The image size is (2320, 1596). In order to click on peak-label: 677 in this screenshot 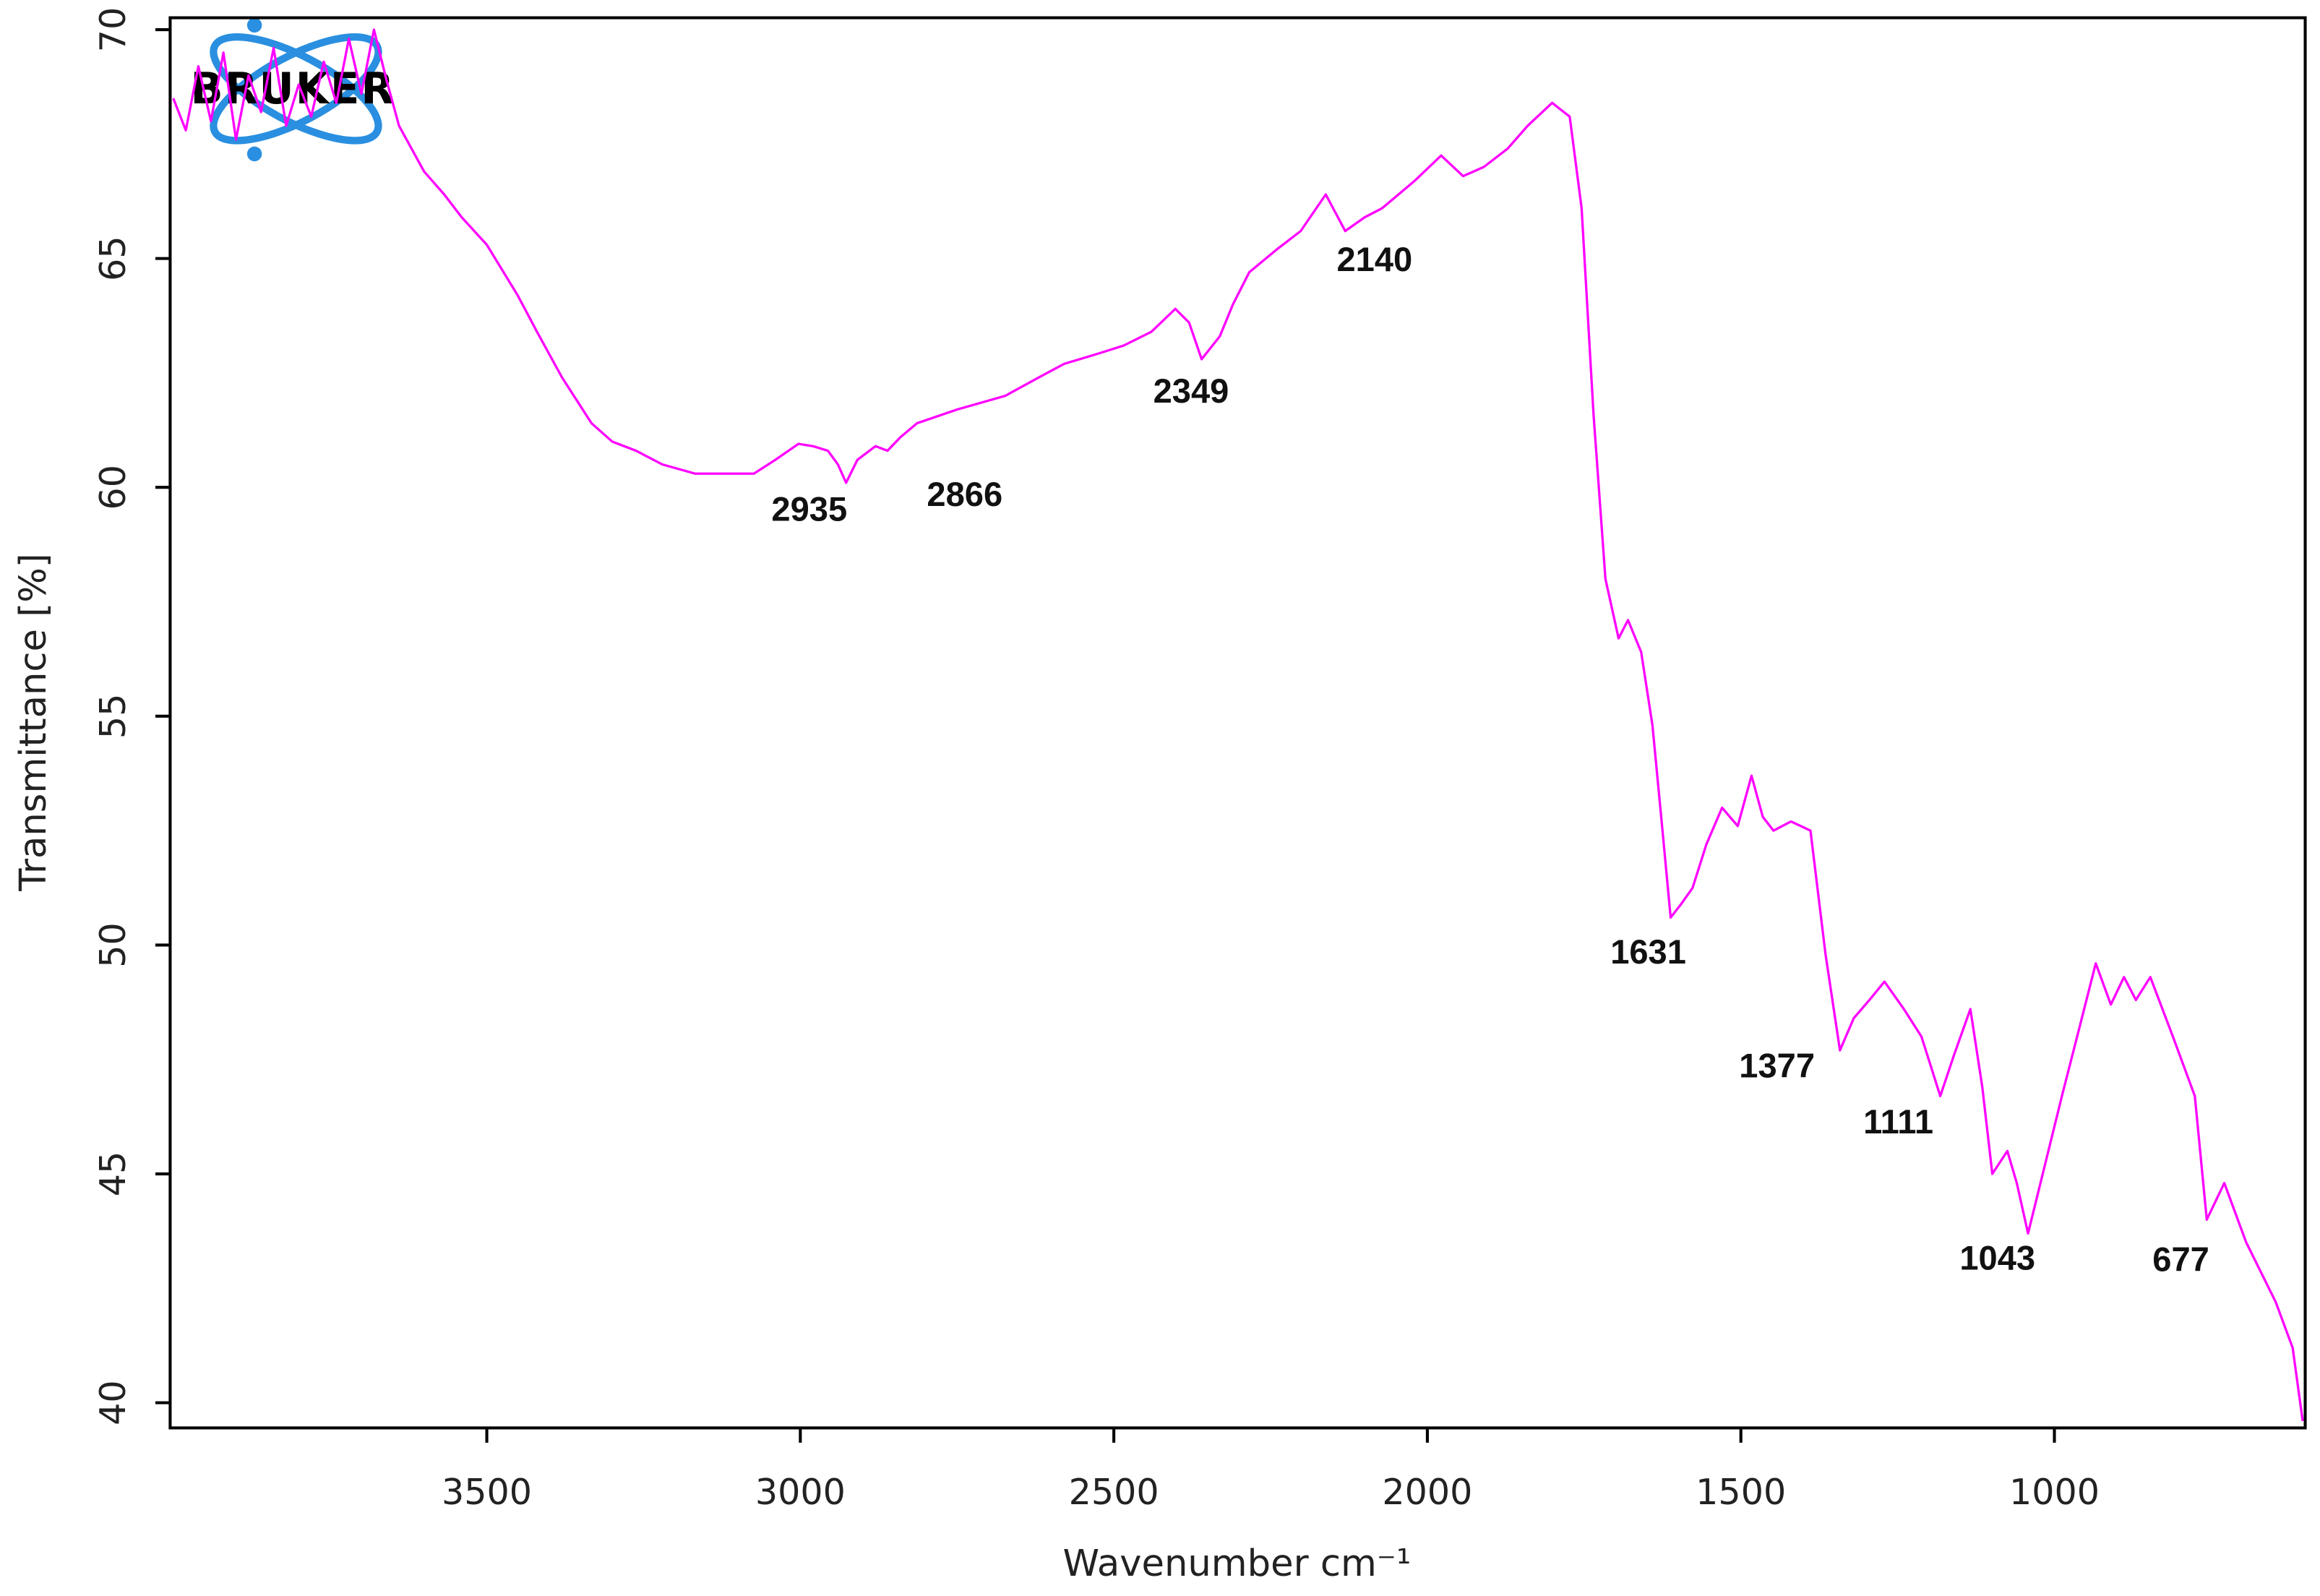, I will do `click(2180, 1259)`.